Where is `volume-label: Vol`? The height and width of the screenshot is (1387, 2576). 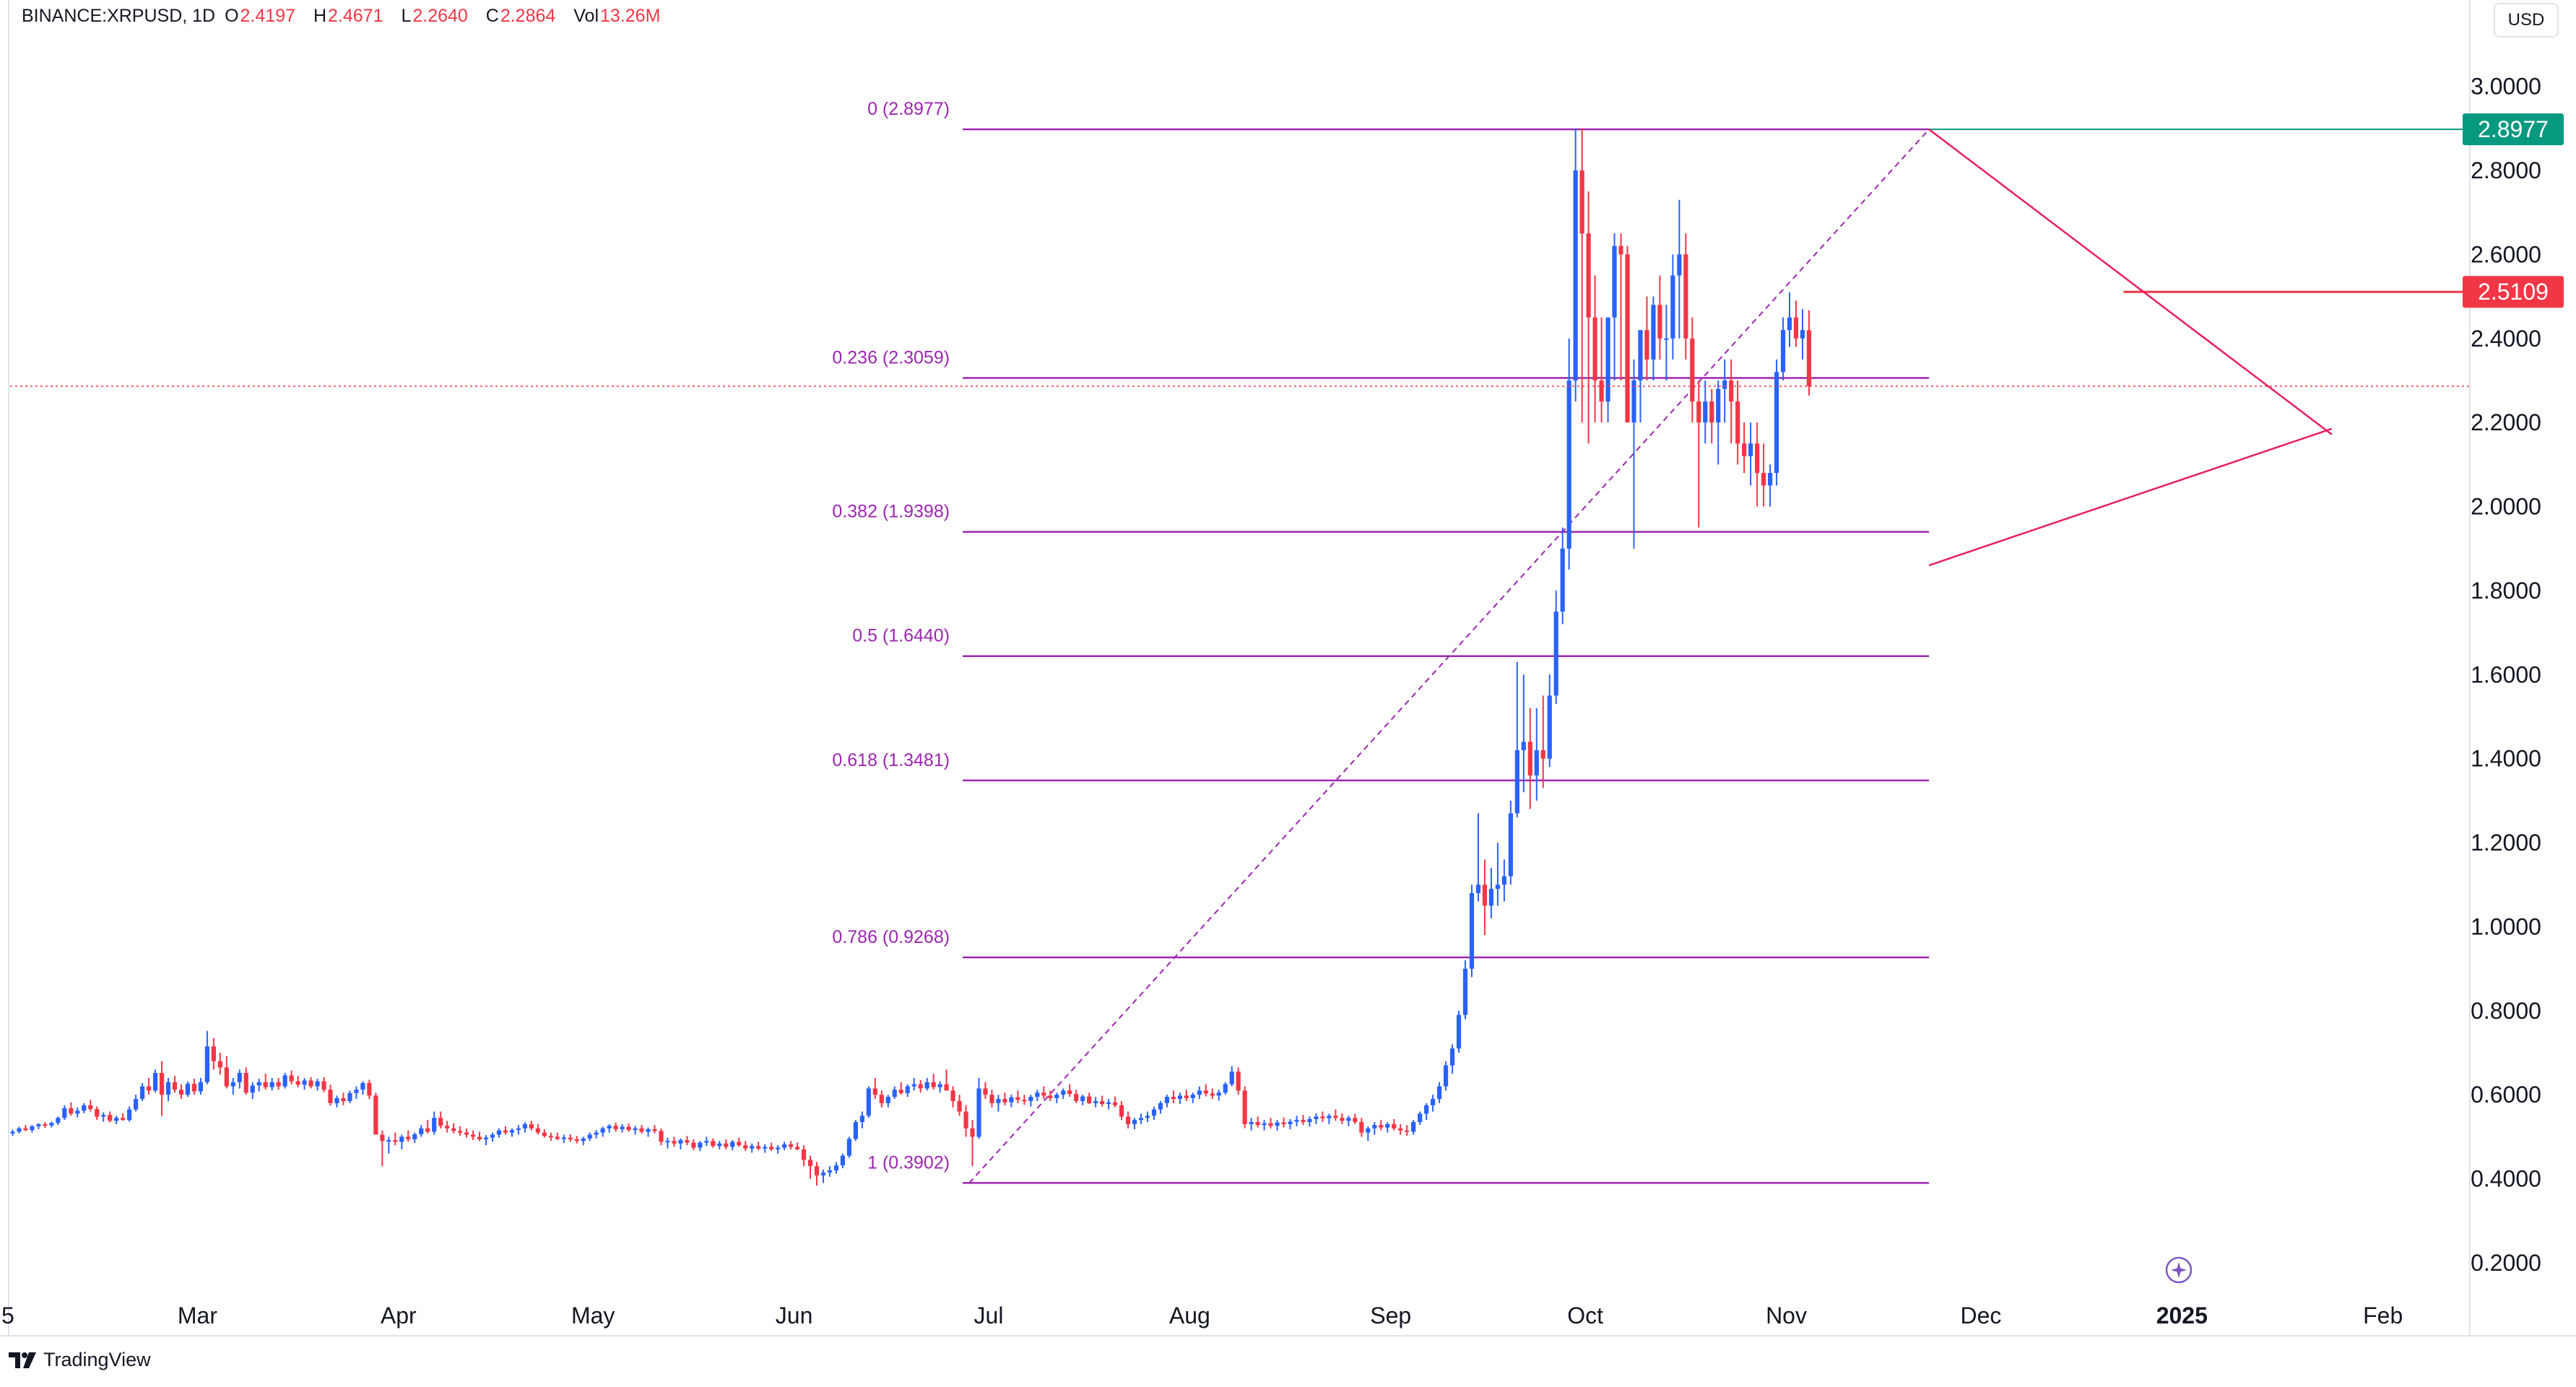 volume-label: Vol is located at coordinates (586, 16).